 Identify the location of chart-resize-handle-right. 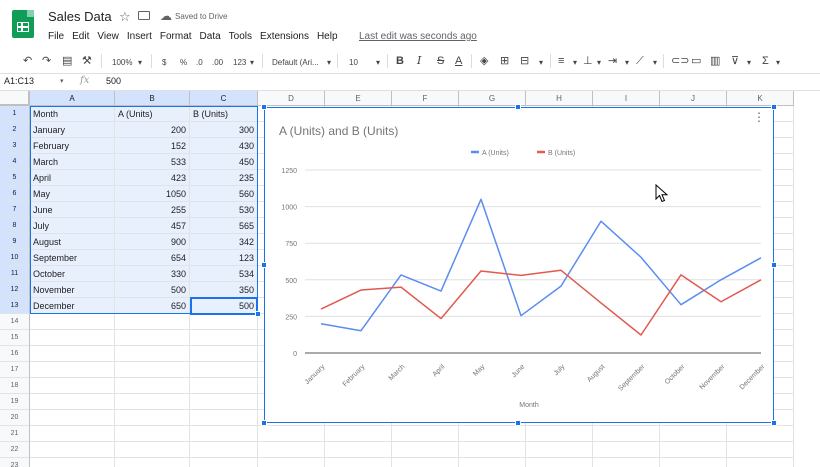
(774, 265).